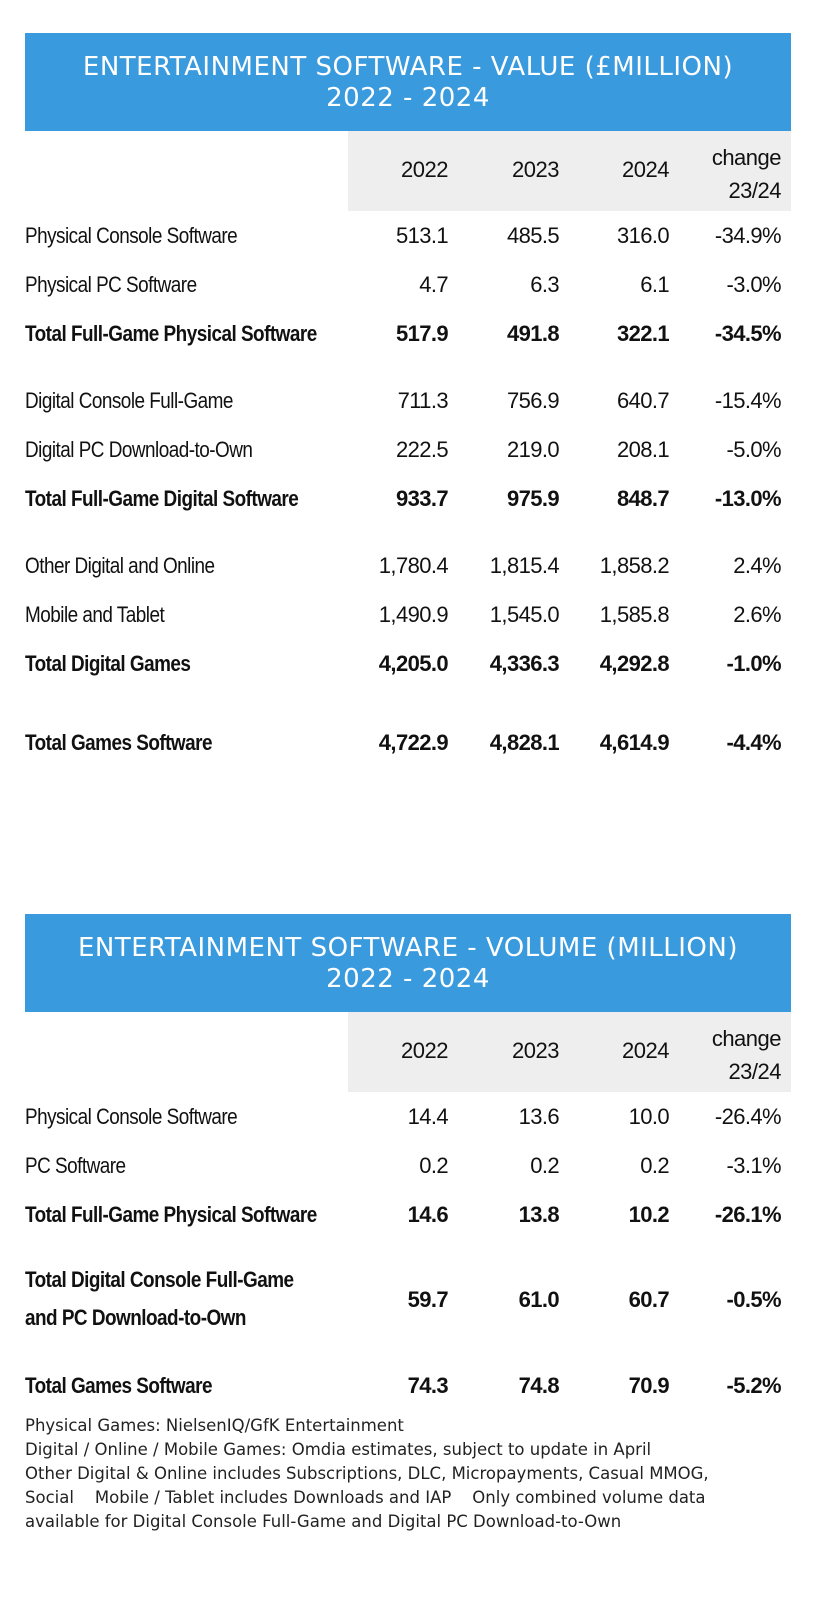 This screenshot has width=838, height=1598. I want to click on cell-2022: 1,490.9, so click(413, 614).